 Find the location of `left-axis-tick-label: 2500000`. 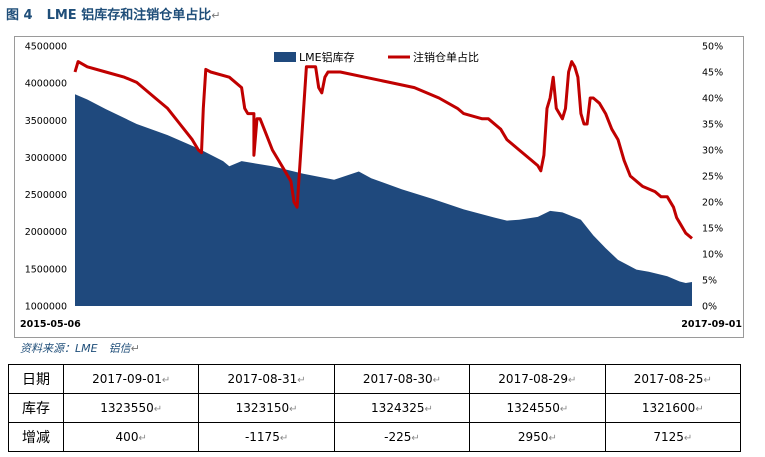

left-axis-tick-label: 2500000 is located at coordinates (46, 195).